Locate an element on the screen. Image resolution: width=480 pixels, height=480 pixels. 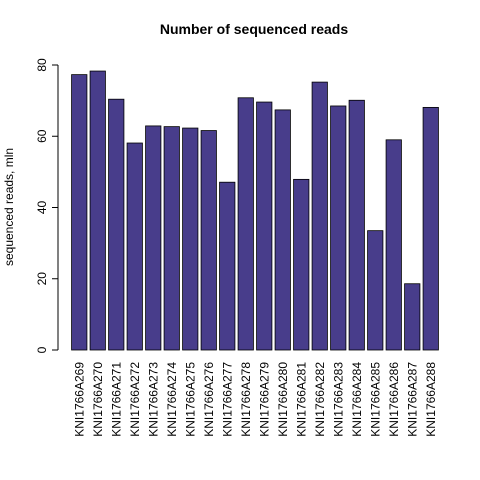
x-tick-label: KNI1766A283 is located at coordinates (338, 399).